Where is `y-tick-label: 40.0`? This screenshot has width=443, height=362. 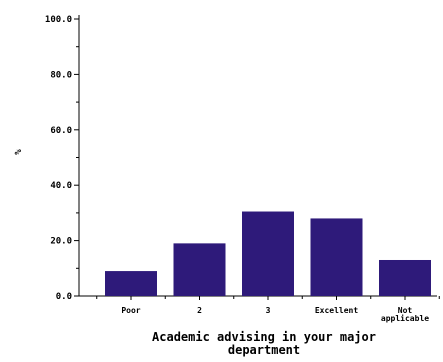
y-tick-label: 40.0 is located at coordinates (61, 186).